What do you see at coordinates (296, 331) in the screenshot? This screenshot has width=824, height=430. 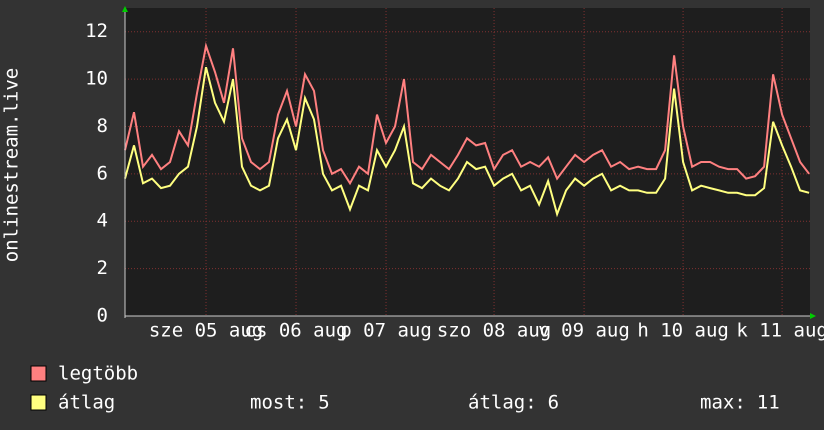 I see `x-tick-label: cs 06 aug` at bounding box center [296, 331].